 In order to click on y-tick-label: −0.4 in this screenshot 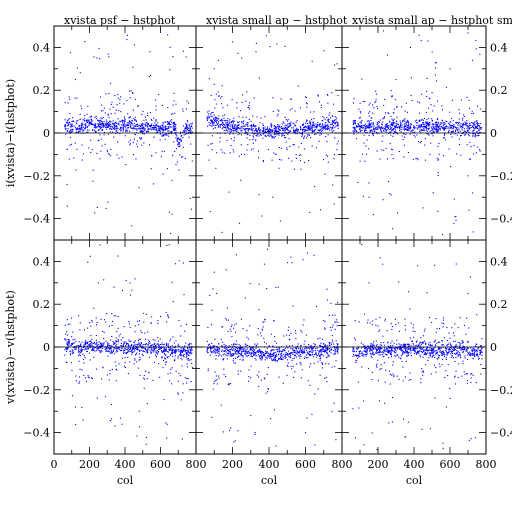, I will do `click(36, 433)`.